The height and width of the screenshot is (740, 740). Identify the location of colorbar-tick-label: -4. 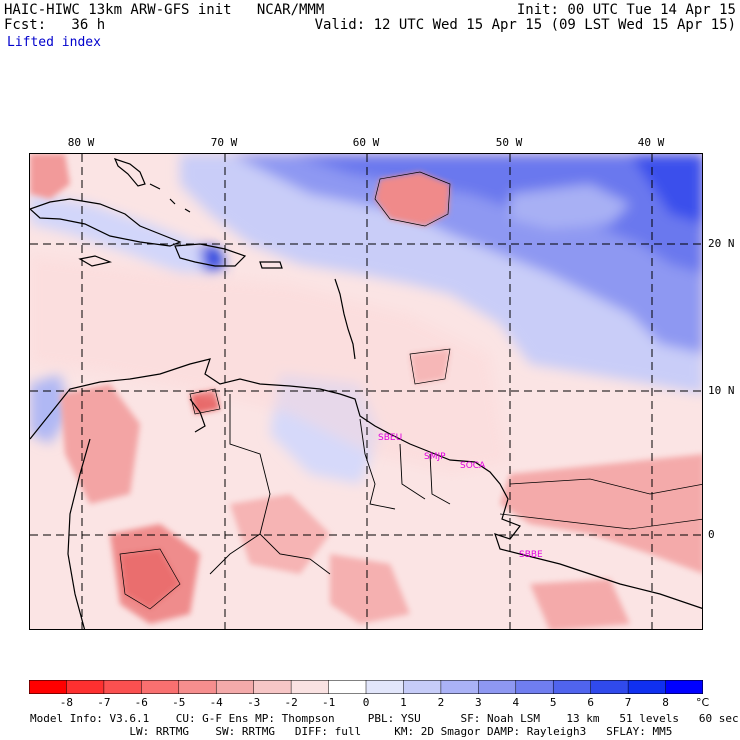
(216, 702).